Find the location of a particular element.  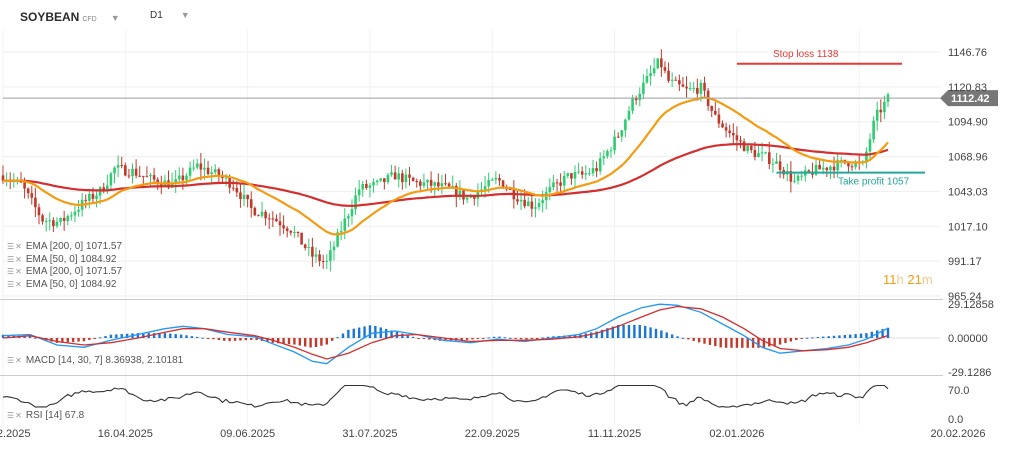

ema-200-line is located at coordinates (446, 175).